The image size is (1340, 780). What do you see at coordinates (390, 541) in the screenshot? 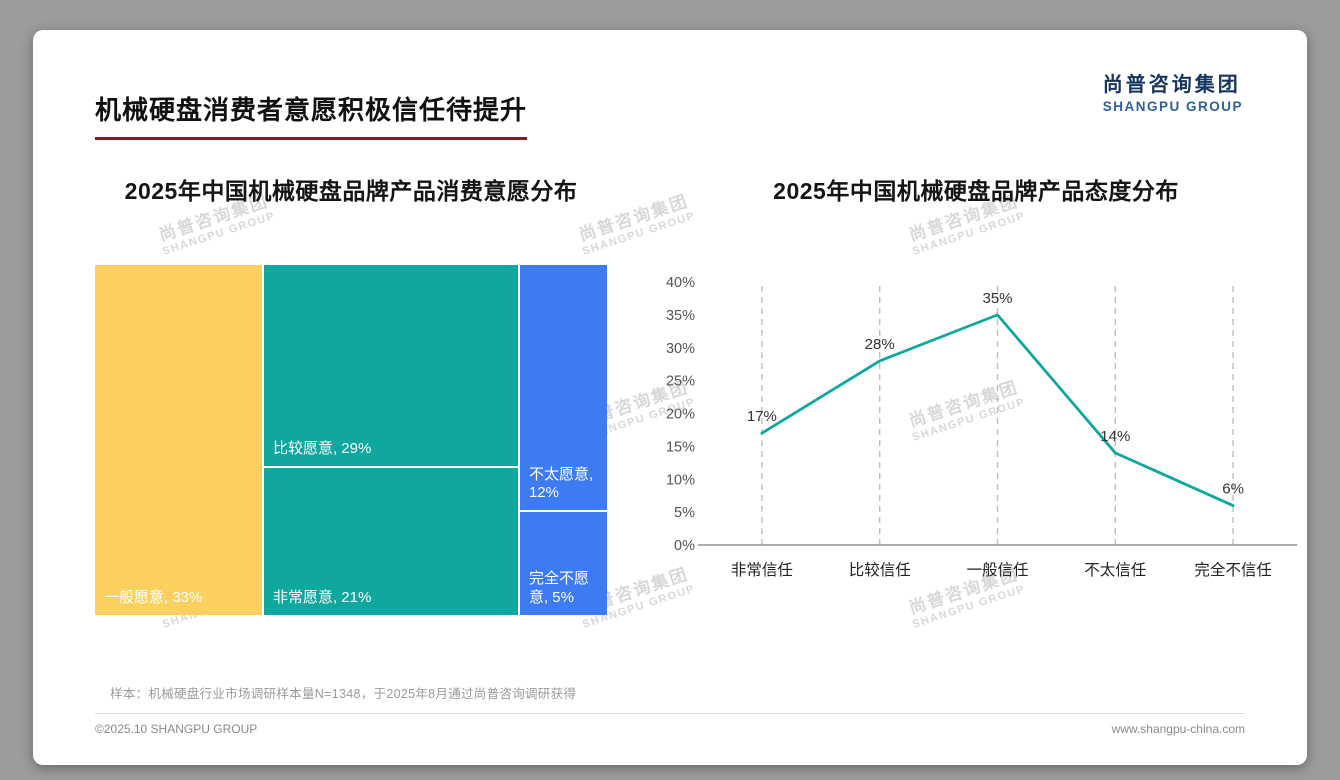
I see `treemap-block-非常愿意: 非常愿意, 21%` at bounding box center [390, 541].